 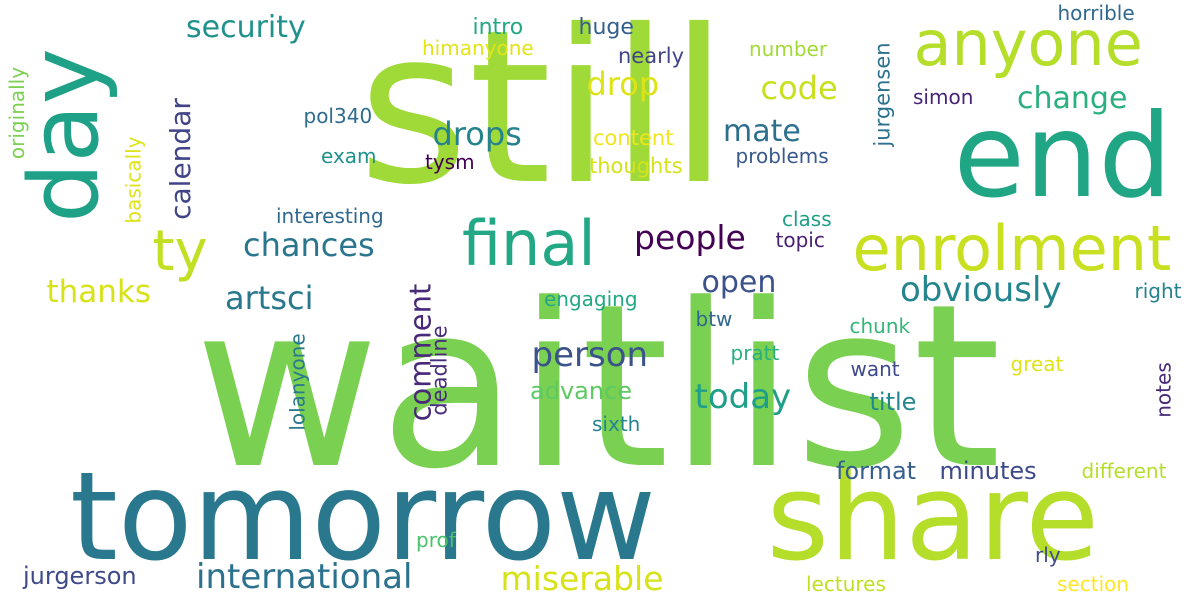 I want to click on word-miserable: miserable, so click(x=582, y=578).